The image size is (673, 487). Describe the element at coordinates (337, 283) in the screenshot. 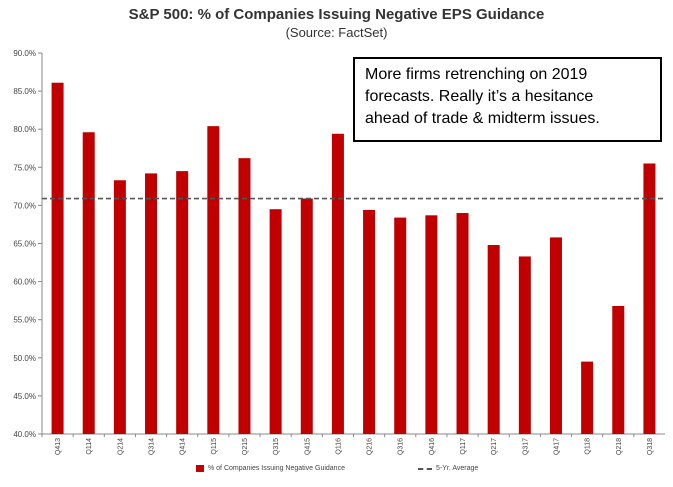

I see `bar-q116` at that location.